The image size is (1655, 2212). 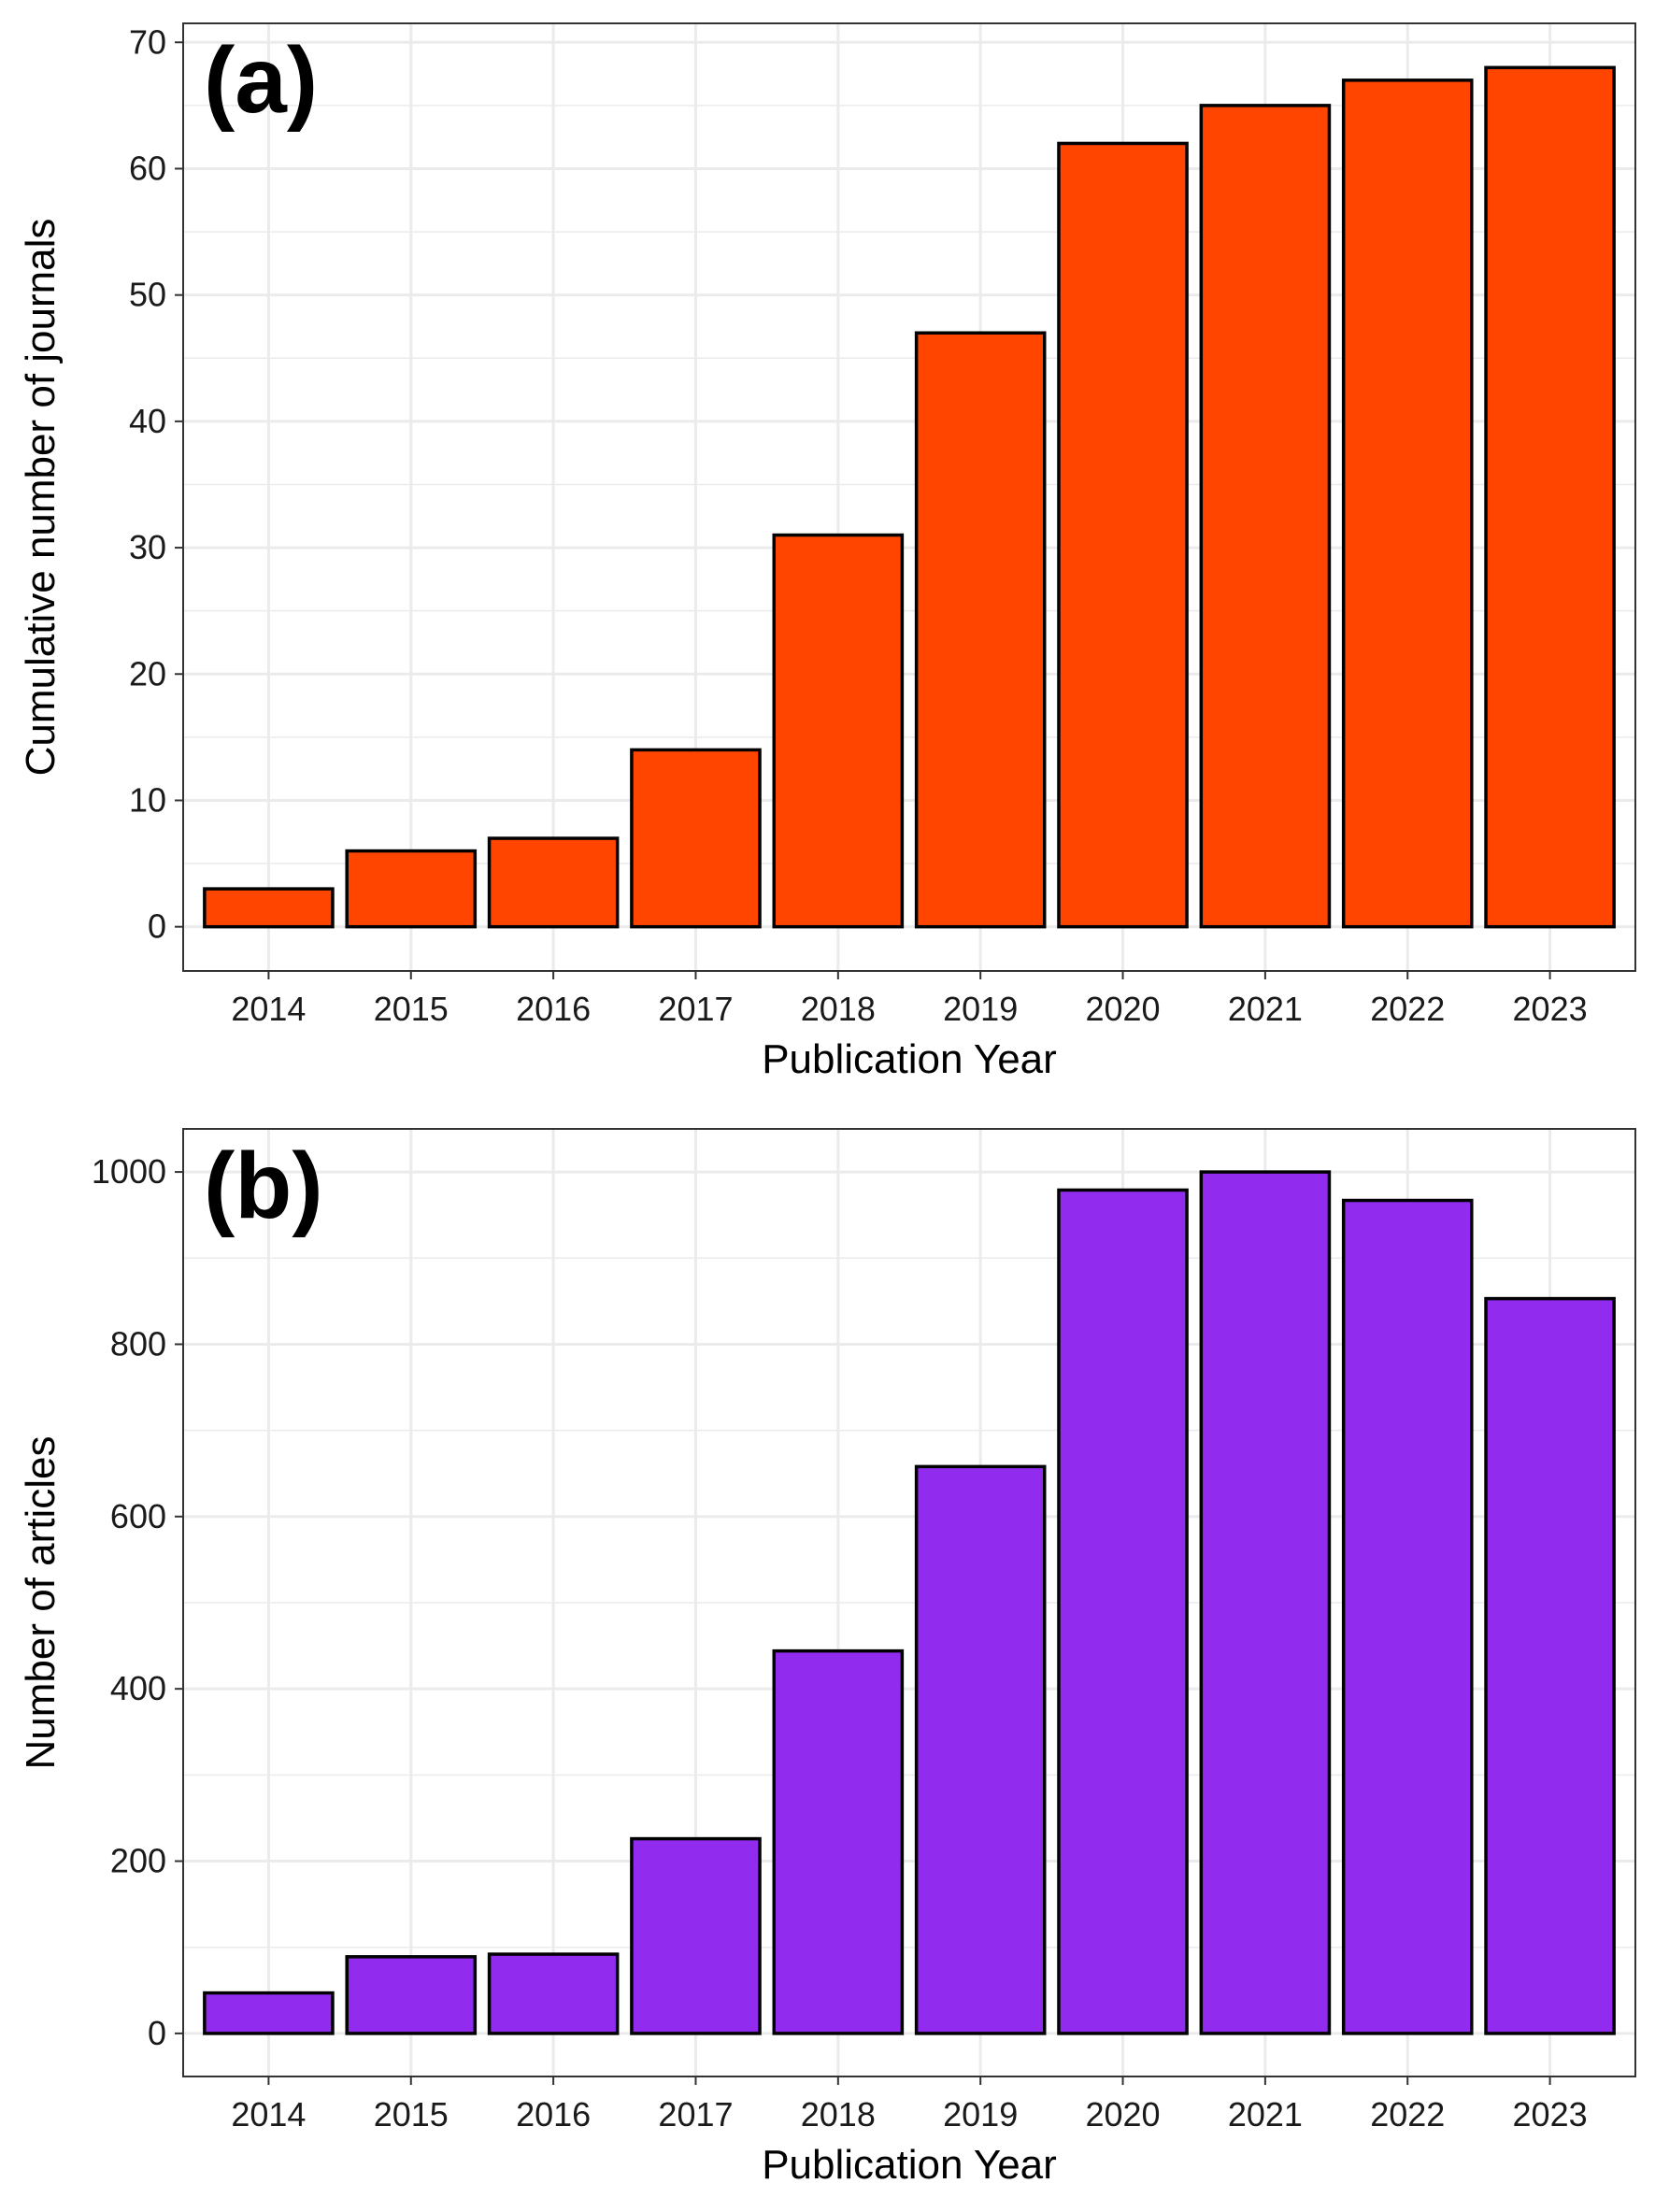 I want to click on journals-x-tick-label-2016: 2016, so click(x=553, y=1009).